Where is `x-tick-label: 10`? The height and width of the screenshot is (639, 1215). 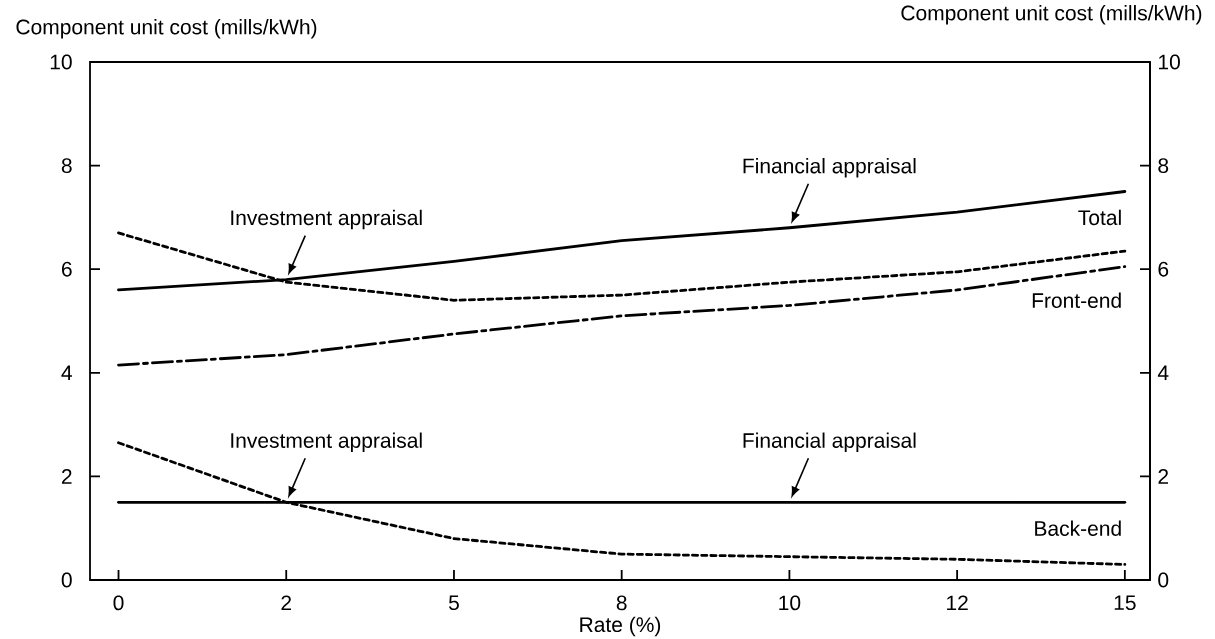 x-tick-label: 10 is located at coordinates (790, 603).